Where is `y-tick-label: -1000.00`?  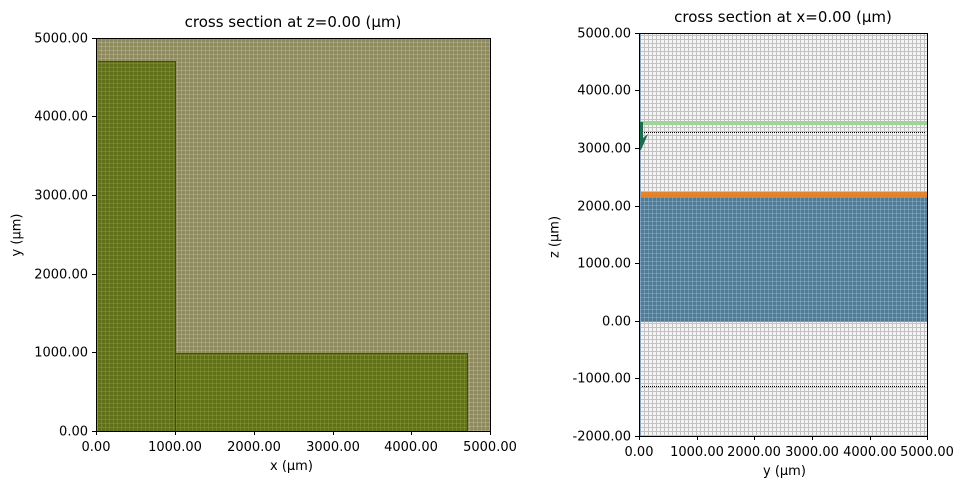
y-tick-label: -1000.00 is located at coordinates (601, 379).